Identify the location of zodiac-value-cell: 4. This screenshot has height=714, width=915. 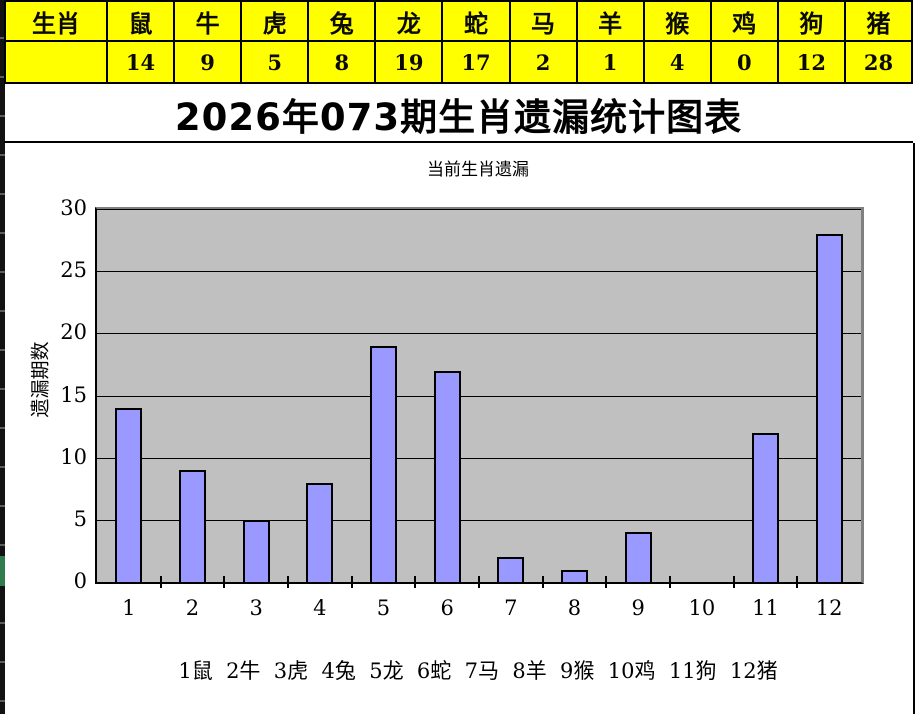
(677, 62).